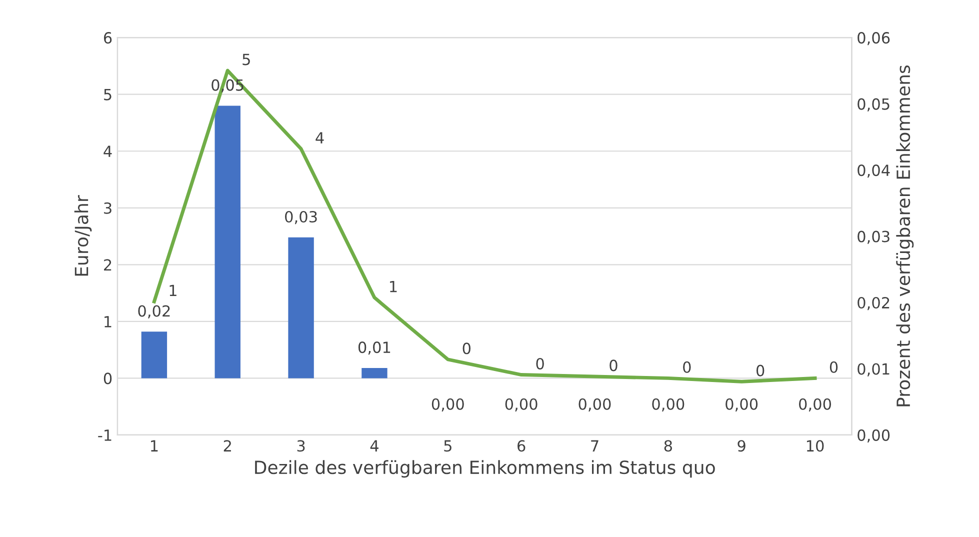  Describe the element at coordinates (83, 235) in the screenshot. I see `y-axis-title: Euro/Jahr` at that location.